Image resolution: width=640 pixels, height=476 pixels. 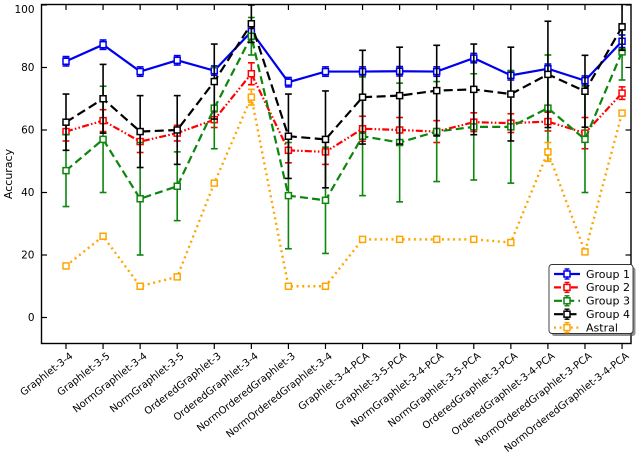 I want to click on legend-item-astral: Astral, so click(x=586, y=327).